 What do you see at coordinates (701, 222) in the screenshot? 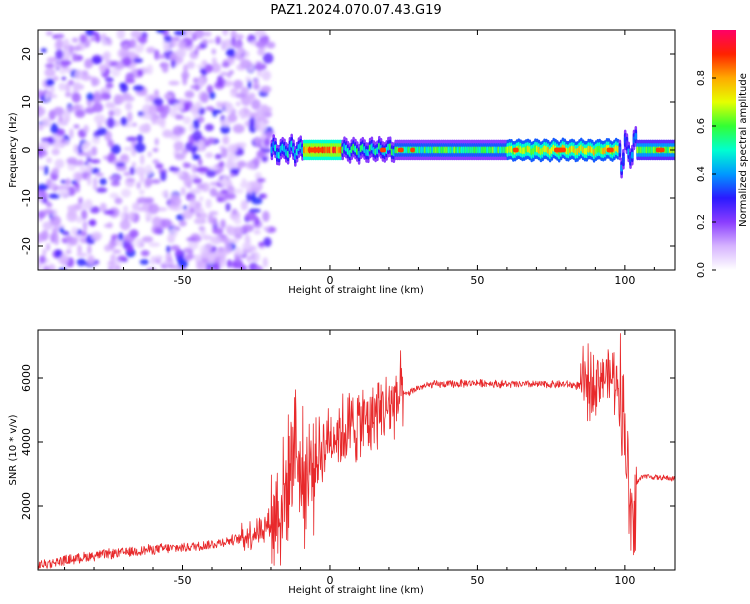
I see `colorbar-tick-label: 0.2` at bounding box center [701, 222].